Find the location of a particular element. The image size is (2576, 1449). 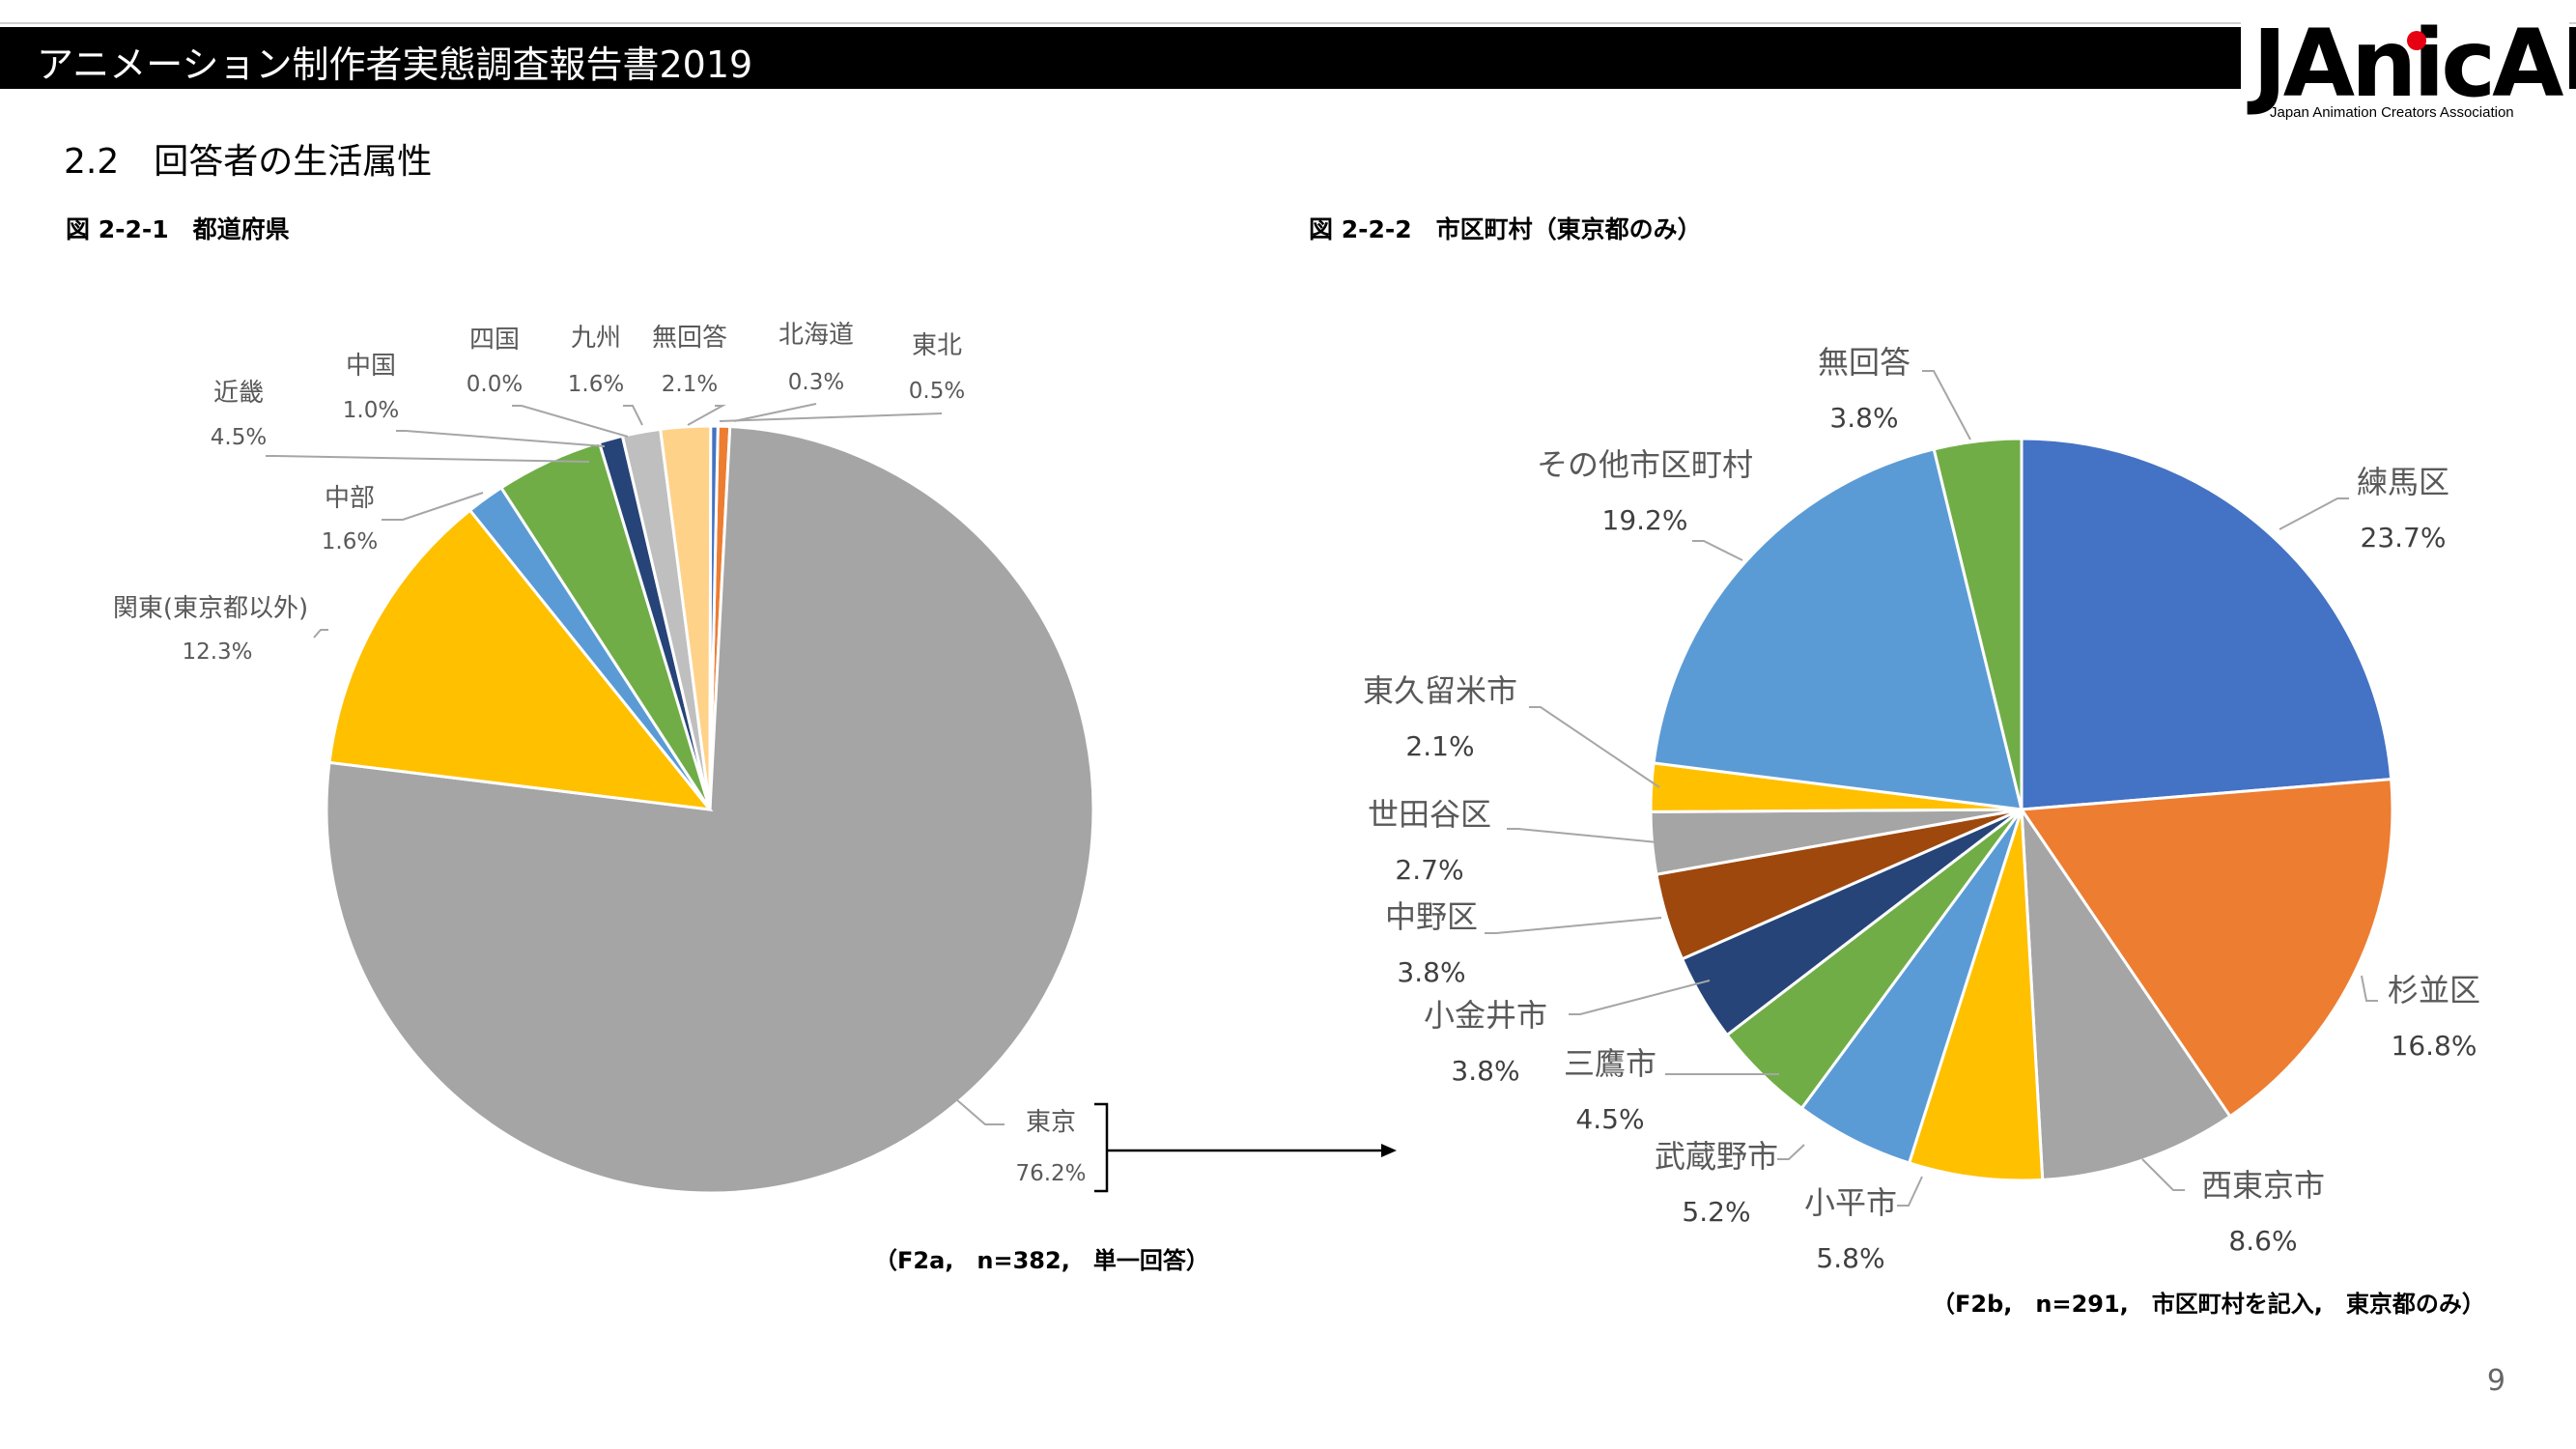

section-title: 2.2 回答者の生活属性 is located at coordinates (248, 162).